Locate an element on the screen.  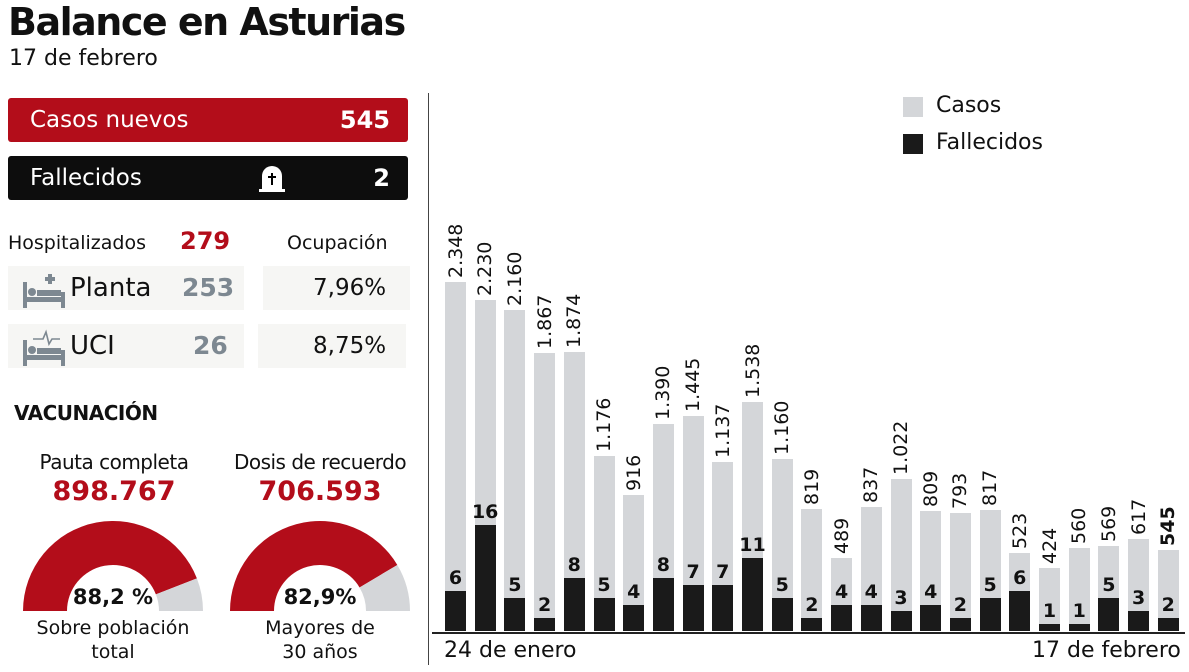
bar-casos-label: 837 is located at coordinates (871, 484).